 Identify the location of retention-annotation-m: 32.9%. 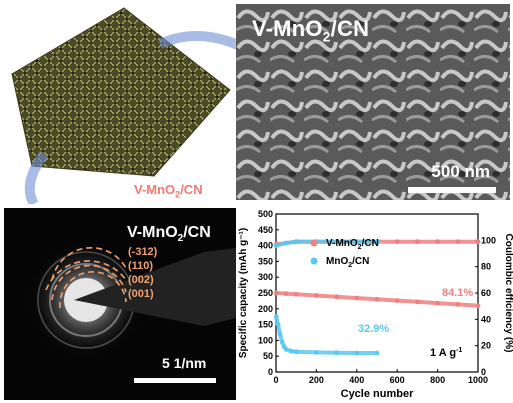
(373, 329).